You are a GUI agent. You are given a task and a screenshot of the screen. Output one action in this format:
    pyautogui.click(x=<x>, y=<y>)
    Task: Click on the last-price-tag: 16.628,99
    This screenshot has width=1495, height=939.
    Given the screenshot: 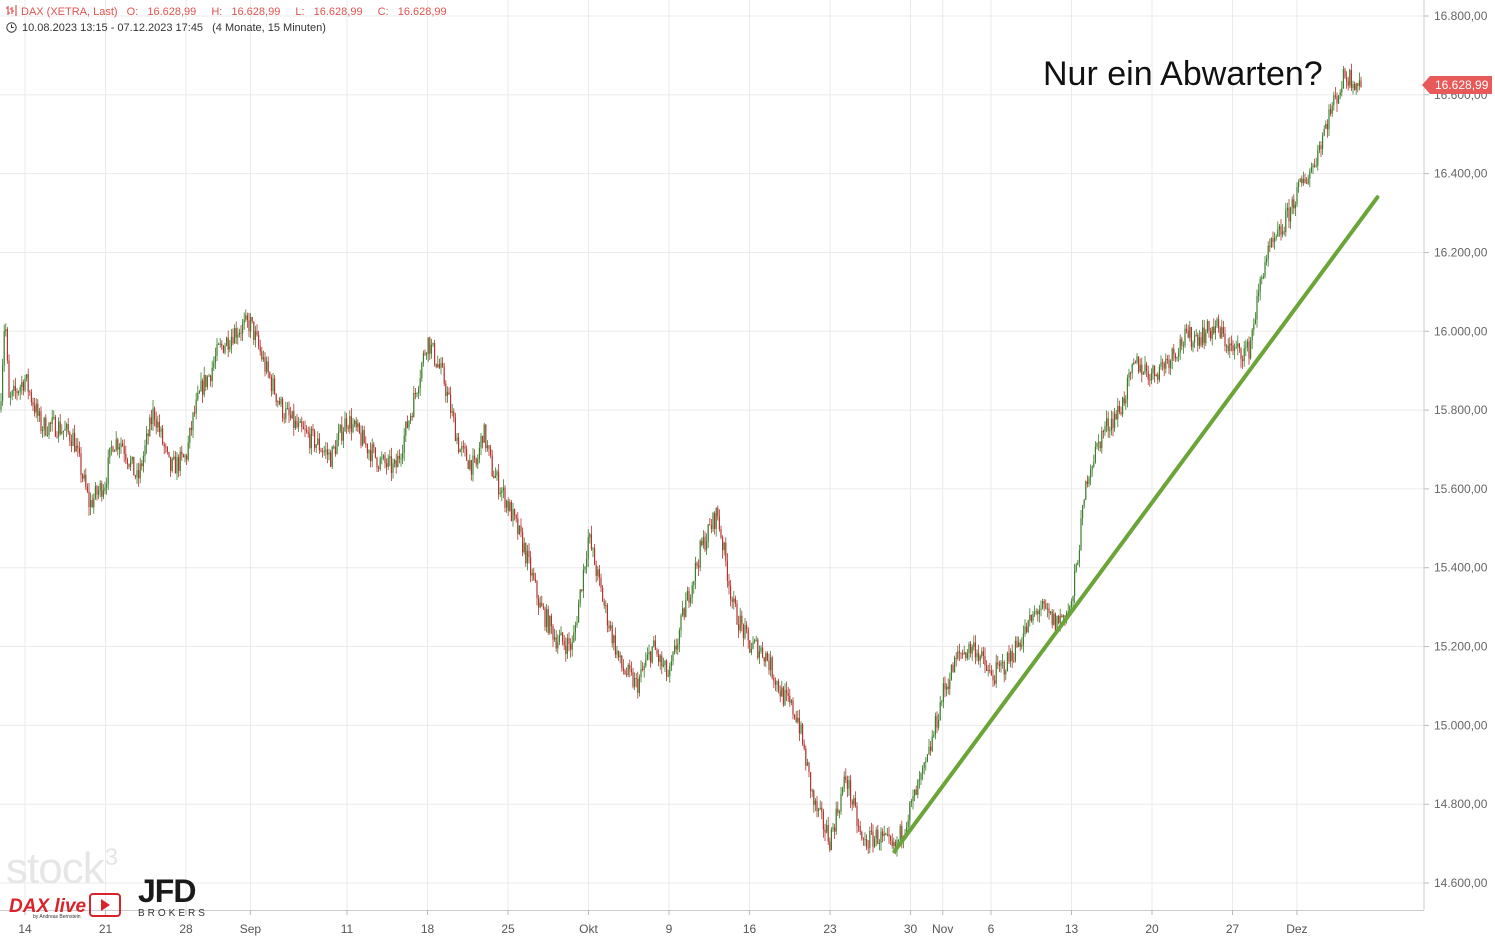 What is the action you would take?
    pyautogui.click(x=1457, y=85)
    